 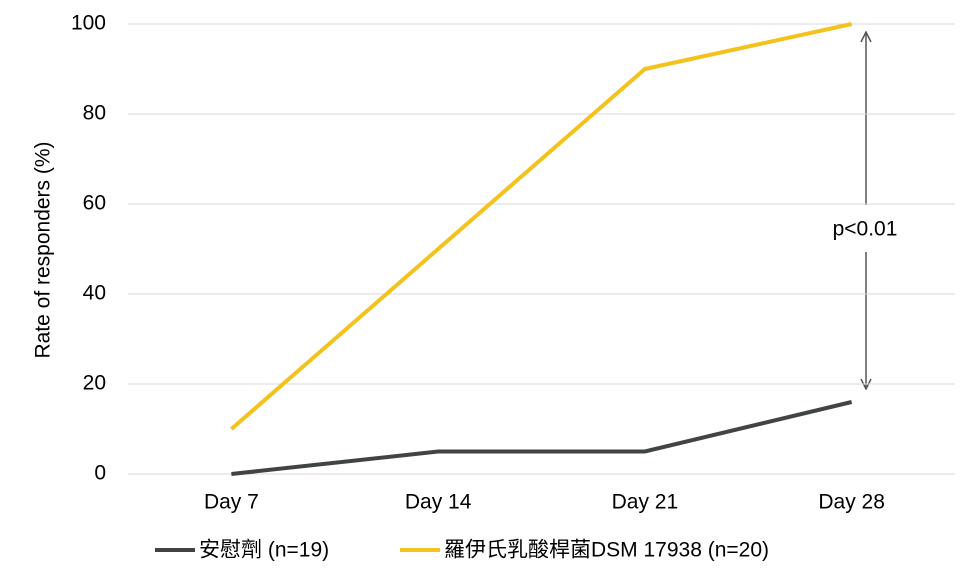 I want to click on annotation: p<0.01, so click(x=865, y=229).